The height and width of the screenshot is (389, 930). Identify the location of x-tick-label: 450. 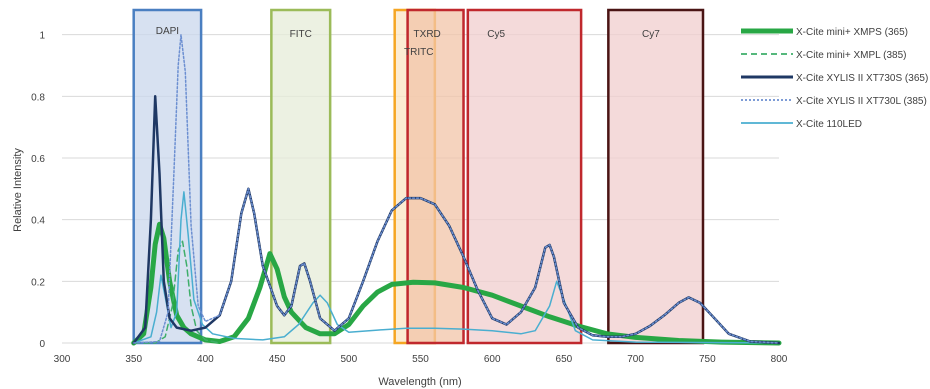
(277, 359).